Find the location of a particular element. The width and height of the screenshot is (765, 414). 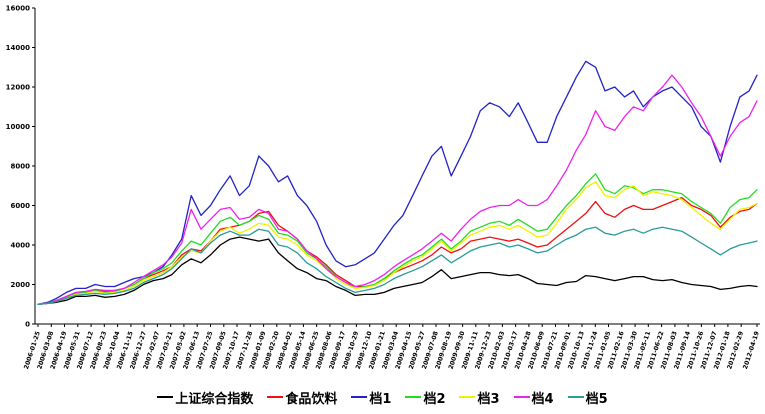

legend-item: 食品饮料 is located at coordinates (302, 397).